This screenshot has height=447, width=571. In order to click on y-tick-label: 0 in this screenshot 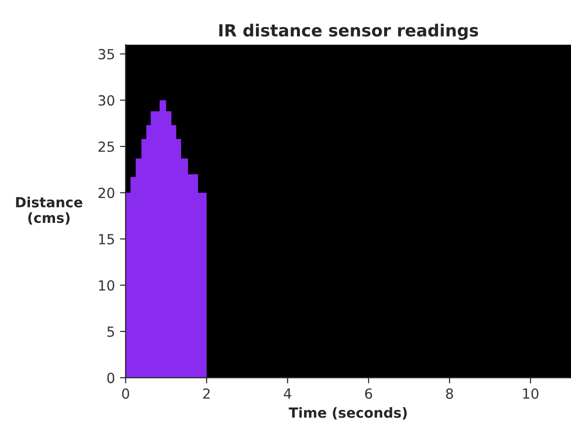, I will do `click(110, 378)`.